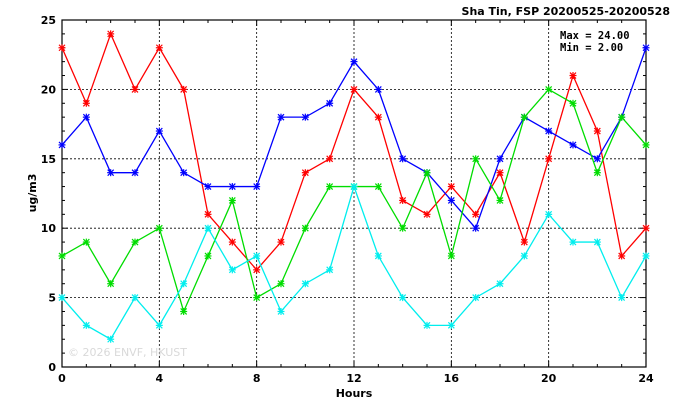  I want to click on x-tick-label: 4, so click(160, 378).